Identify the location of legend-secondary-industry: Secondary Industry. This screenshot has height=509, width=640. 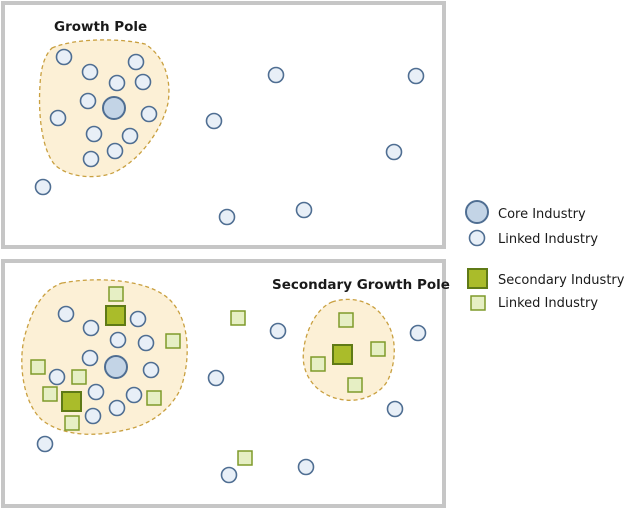
(546, 278).